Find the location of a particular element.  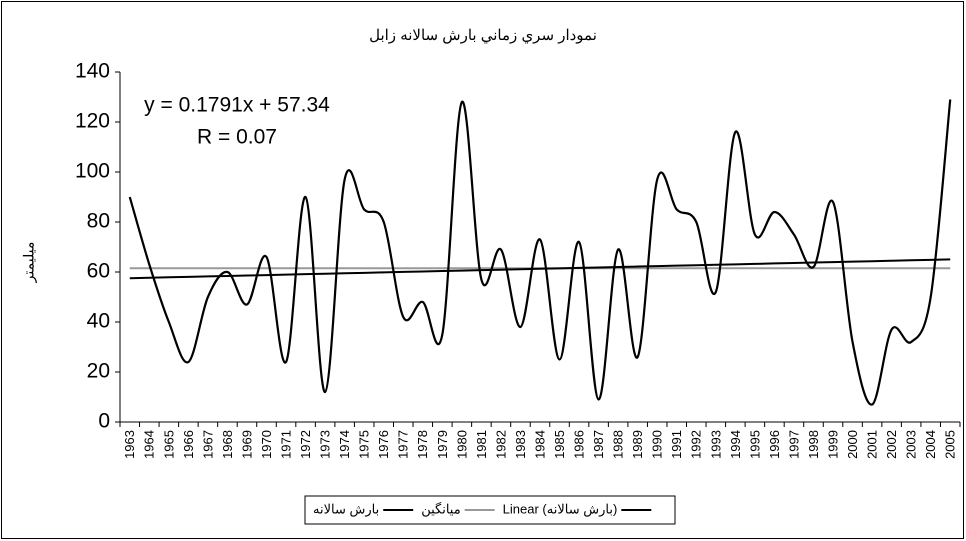

x-tick-label: 1971 is located at coordinates (285, 444).